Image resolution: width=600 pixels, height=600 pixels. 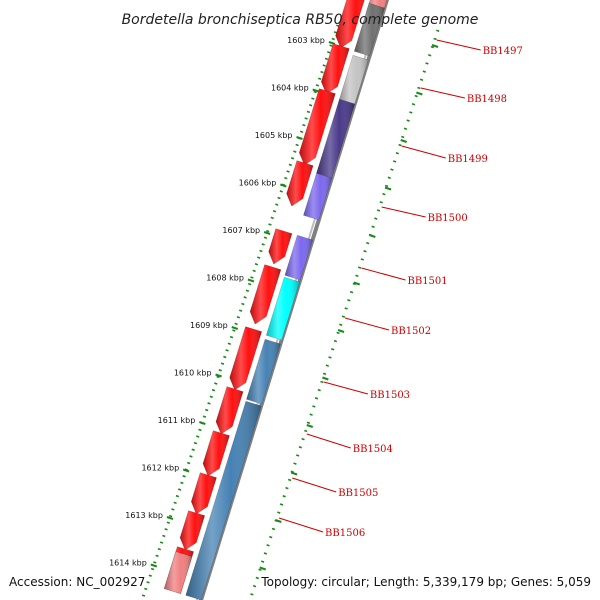 I want to click on gene-leader-BB1499, so click(x=423, y=152).